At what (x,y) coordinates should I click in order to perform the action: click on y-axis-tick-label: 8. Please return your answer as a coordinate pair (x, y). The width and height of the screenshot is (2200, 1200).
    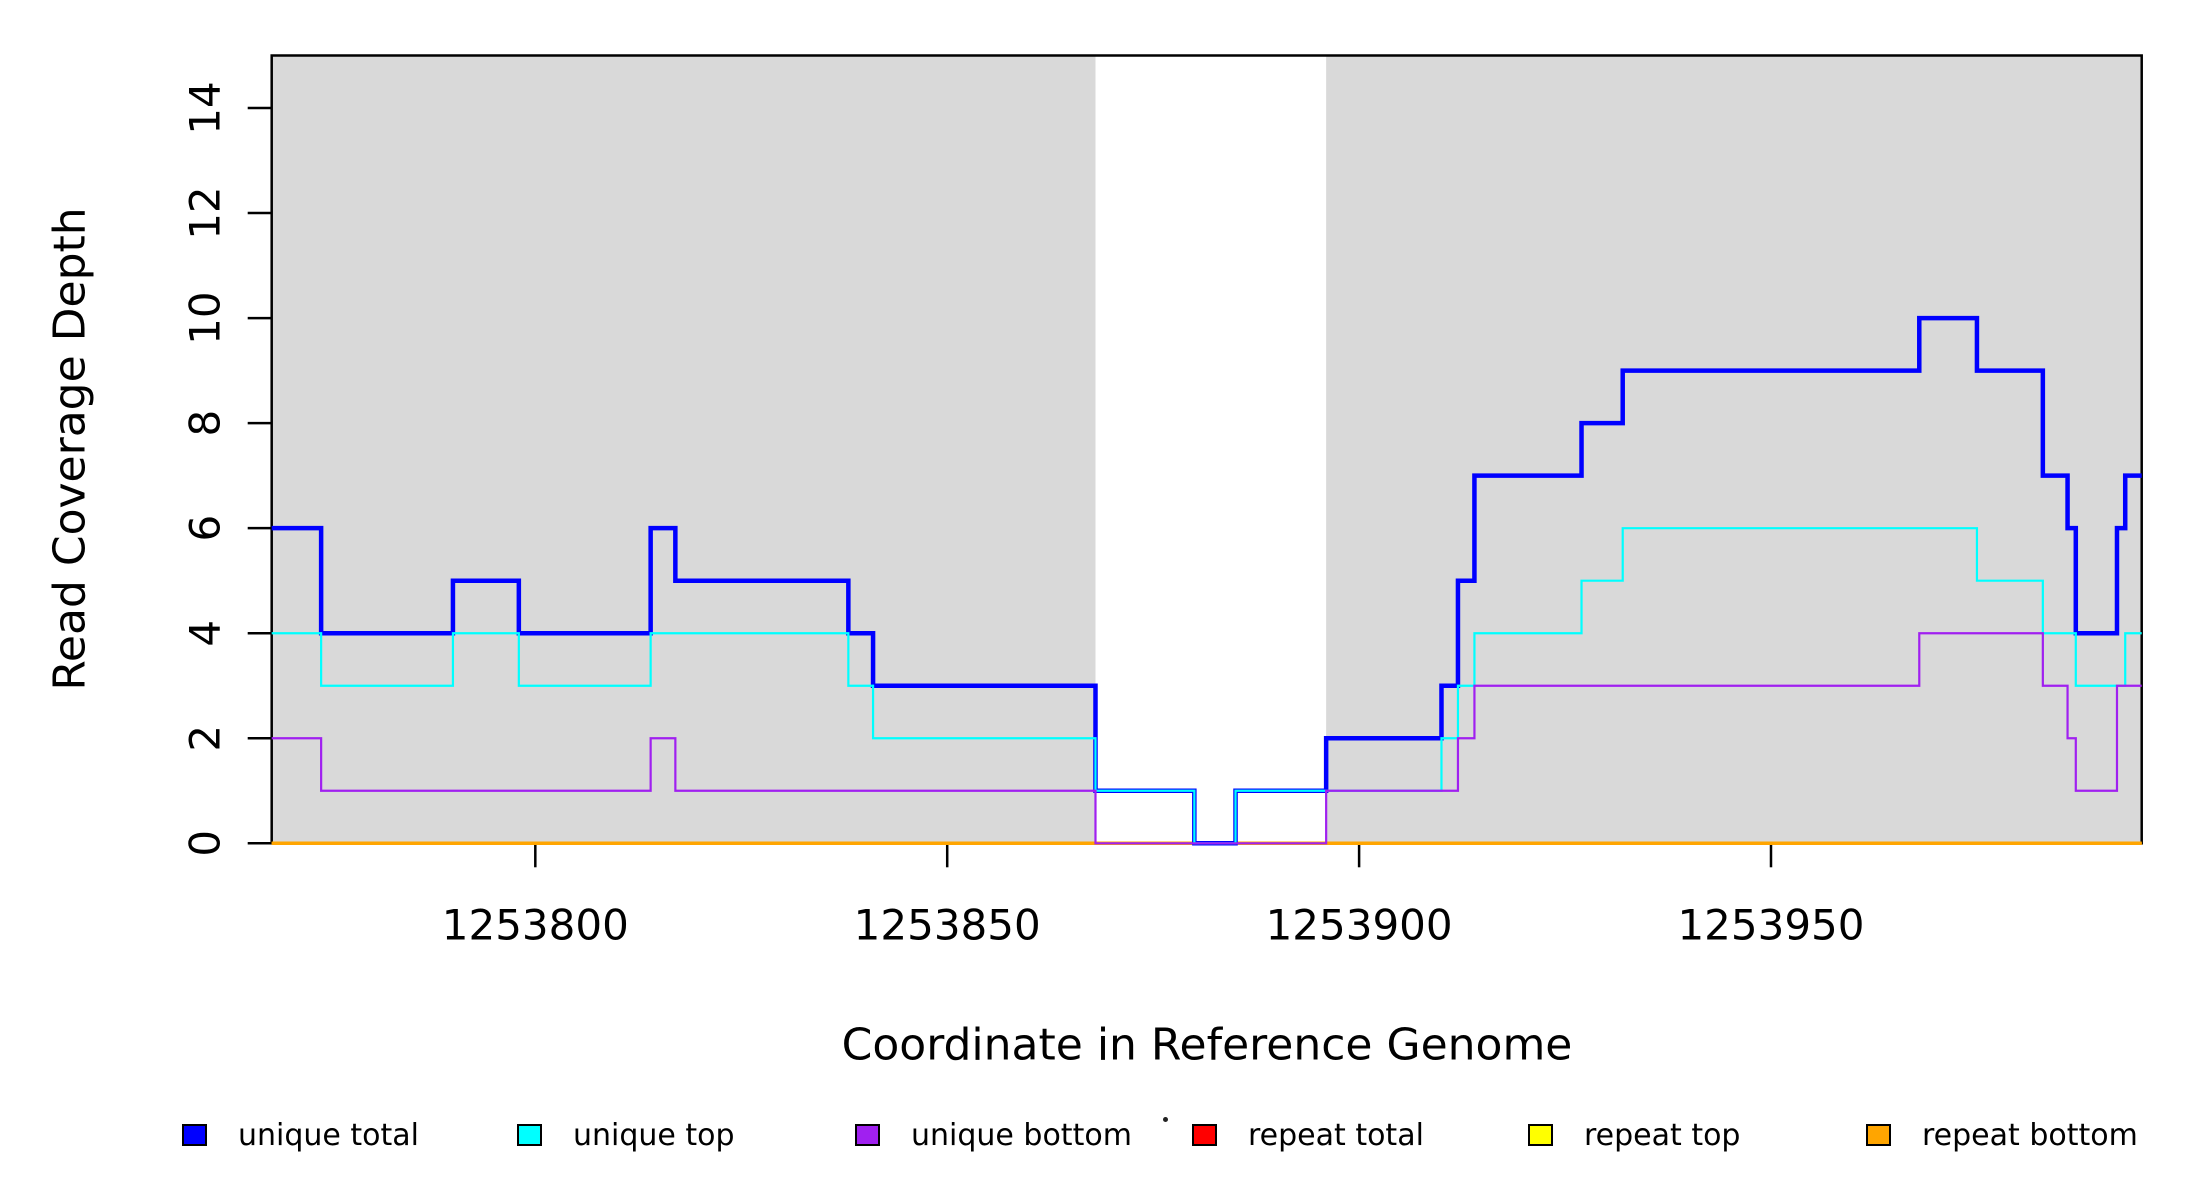
    Looking at the image, I should click on (205, 423).